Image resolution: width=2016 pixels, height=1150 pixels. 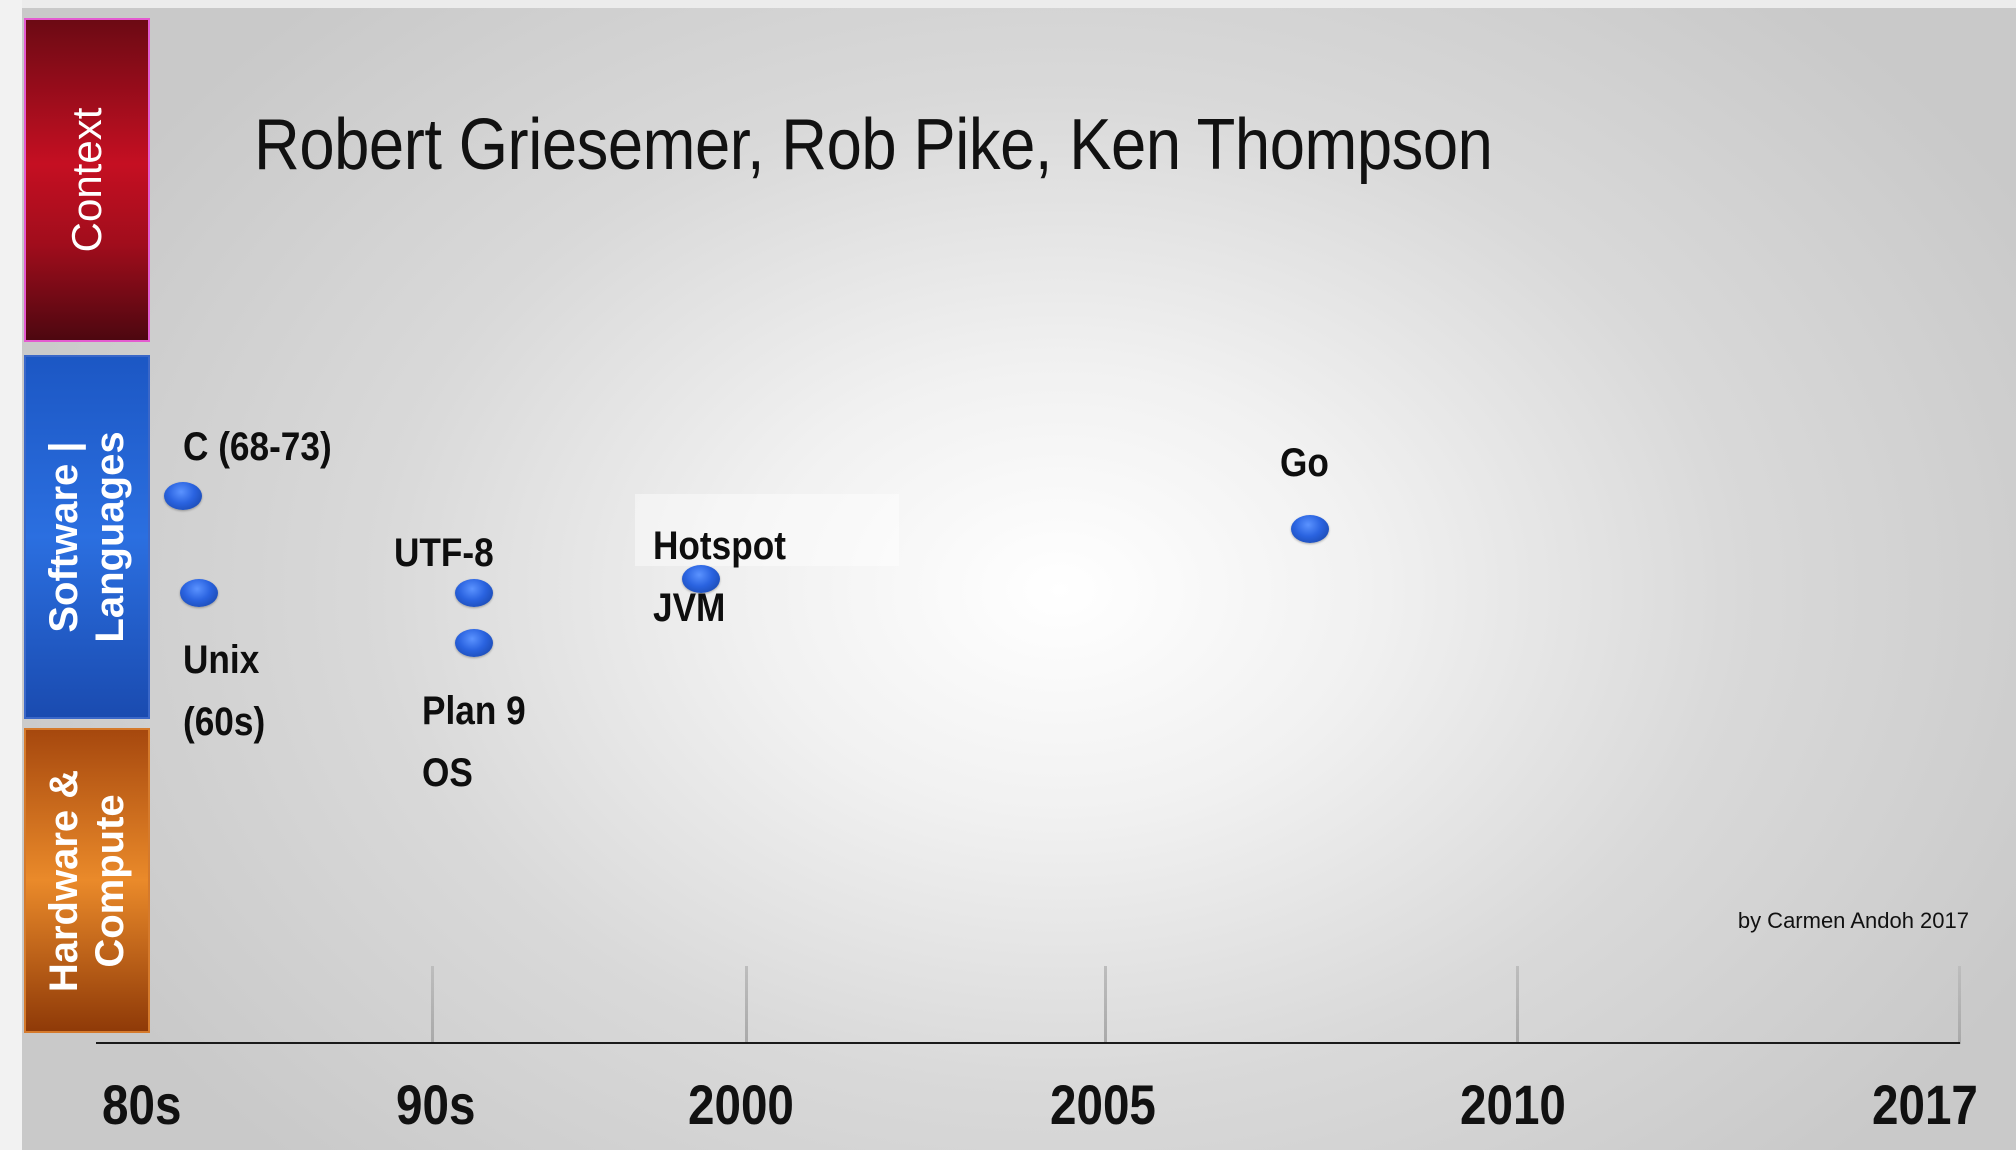 I want to click on timeline-axis, so click(x=1028, y=1043).